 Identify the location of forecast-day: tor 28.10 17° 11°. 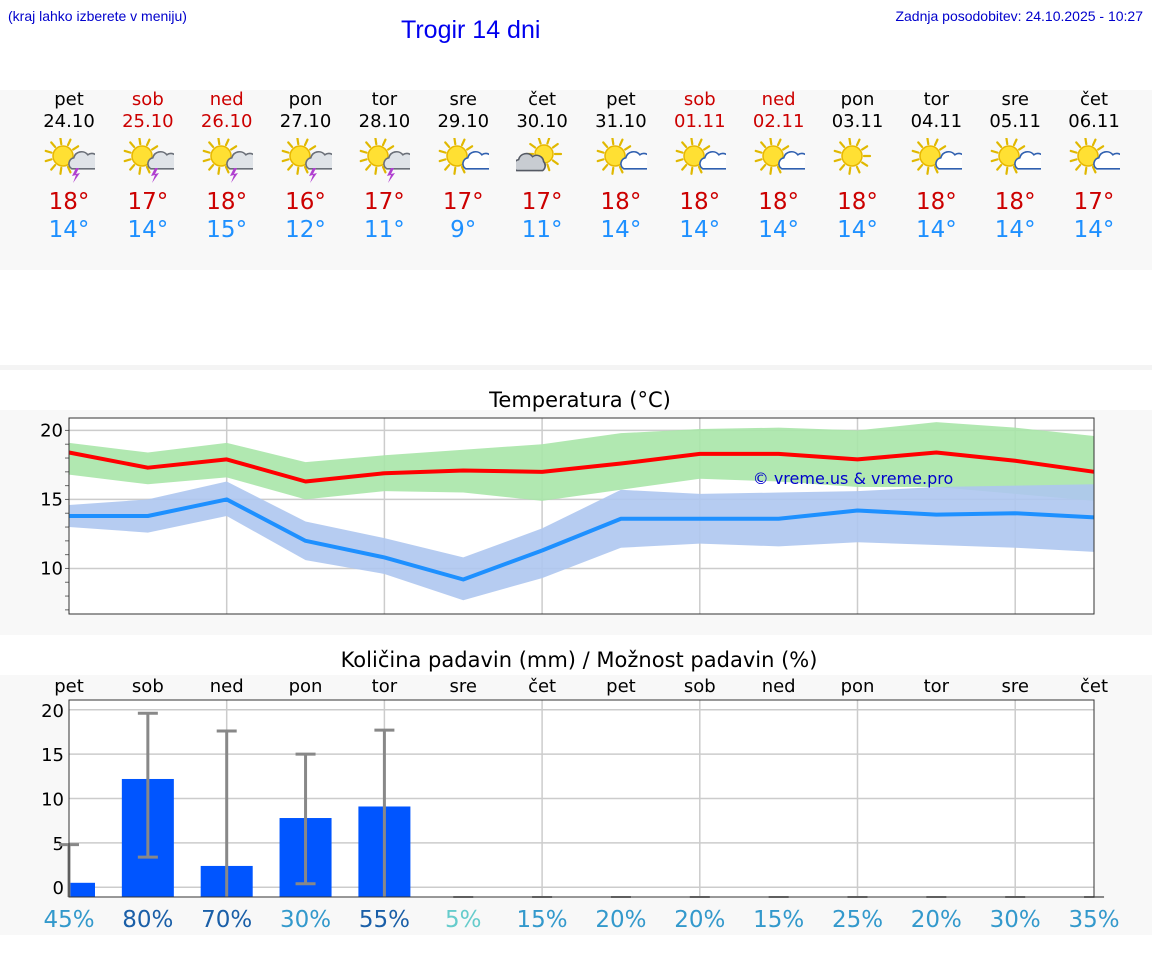
(384, 166).